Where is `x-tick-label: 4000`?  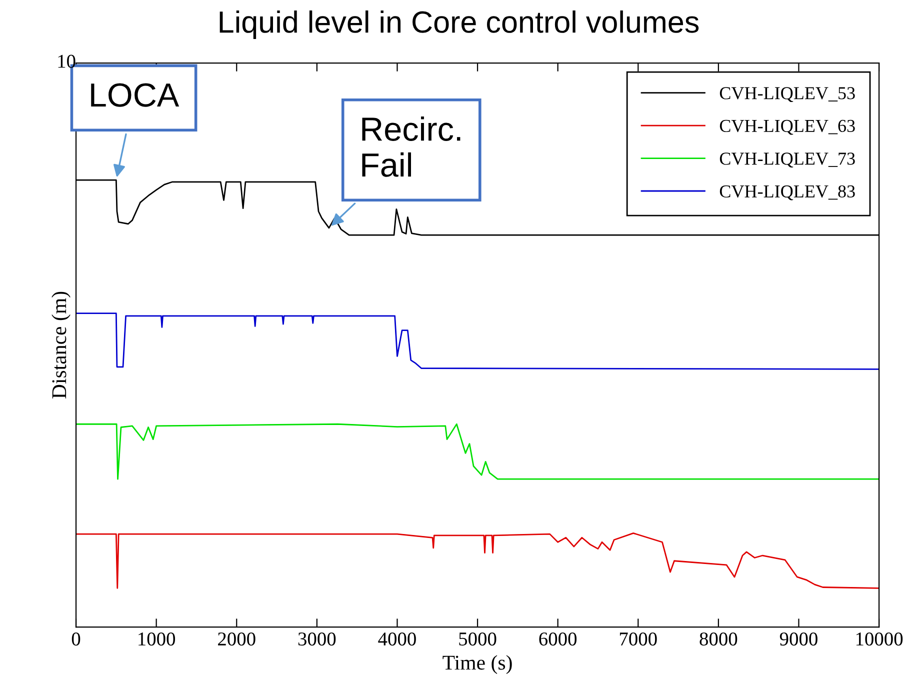 x-tick-label: 4000 is located at coordinates (397, 639).